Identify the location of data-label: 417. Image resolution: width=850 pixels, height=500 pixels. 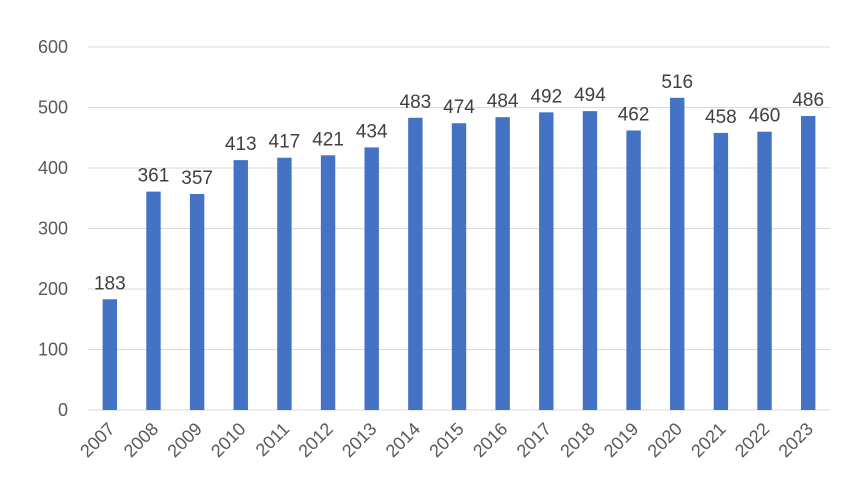
(285, 142).